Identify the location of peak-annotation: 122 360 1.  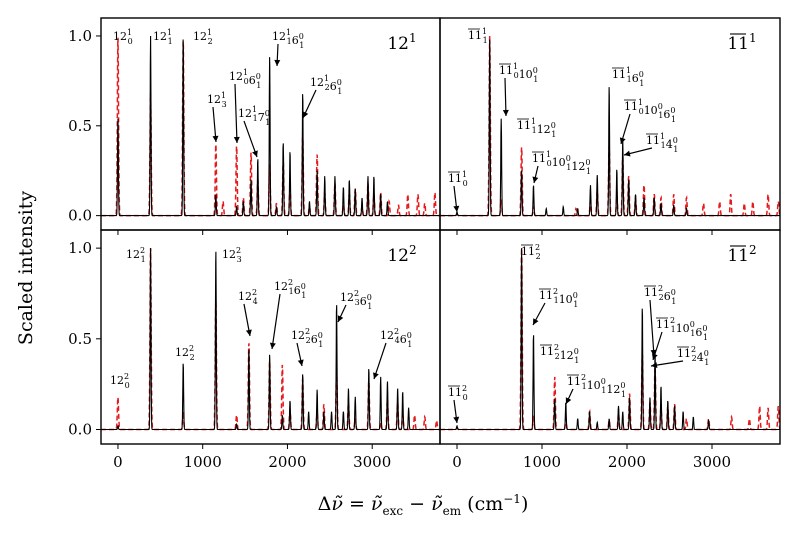
(356, 300).